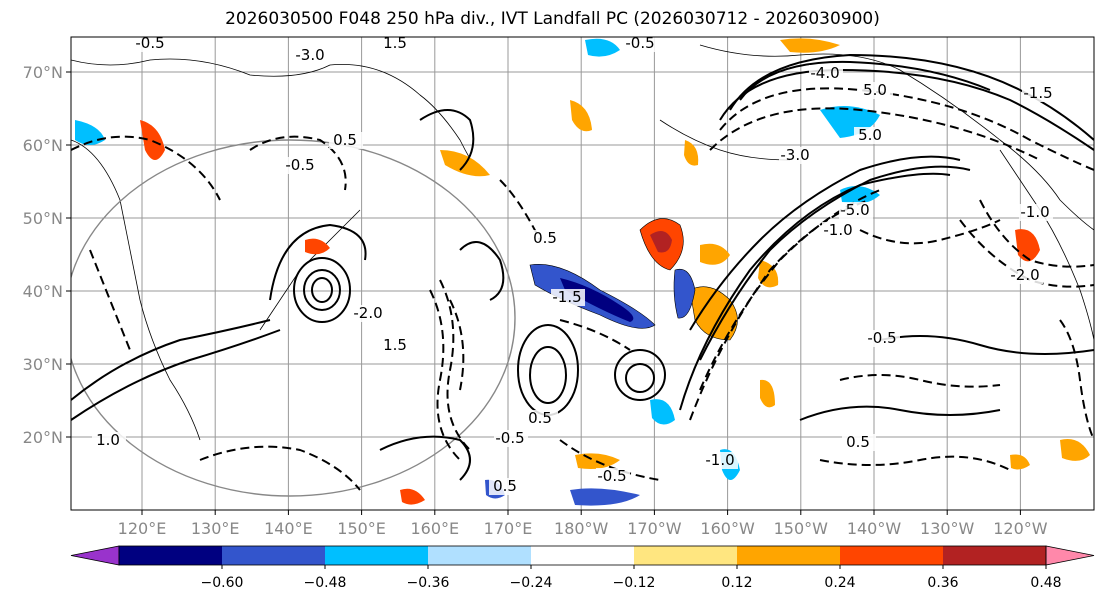 This screenshot has height=604, width=1105. I want to click on contour-label: -2.0, so click(367, 313).